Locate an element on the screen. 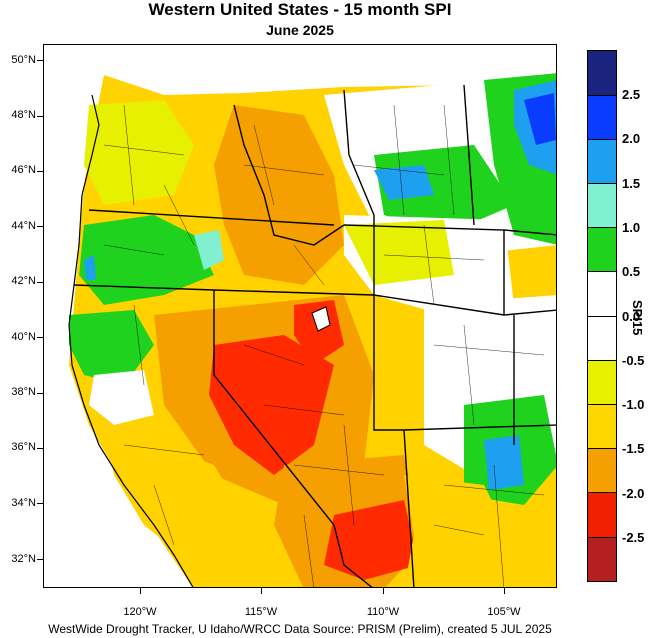 The width and height of the screenshot is (670, 638). region-oregon-blue is located at coordinates (90, 267).